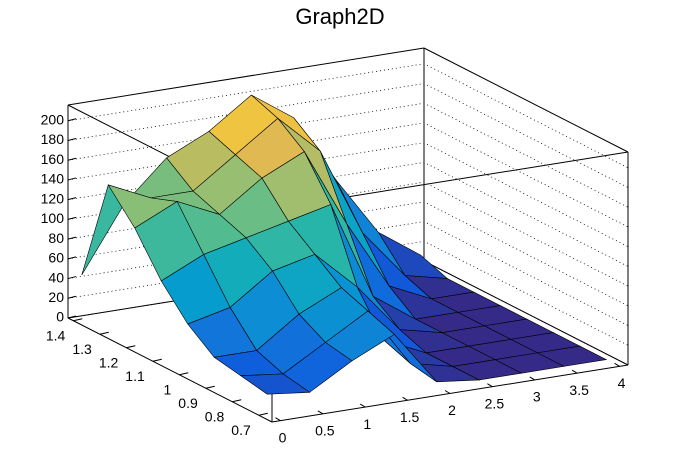 Image resolution: width=696 pixels, height=472 pixels. What do you see at coordinates (339, 16) in the screenshot?
I see `chart-title: Graph2D` at bounding box center [339, 16].